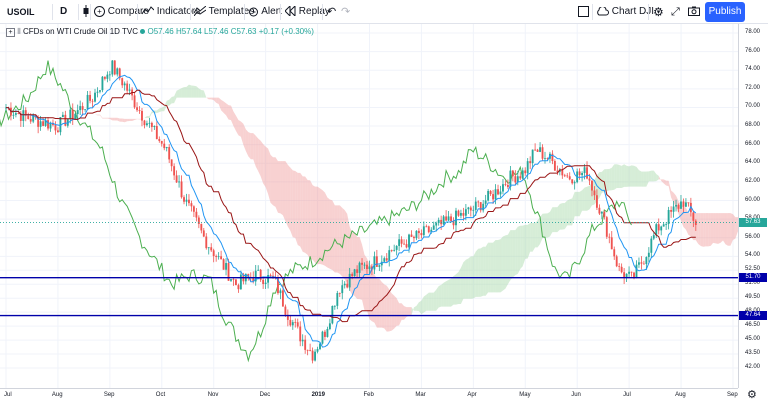 The image size is (768, 402). What do you see at coordinates (753, 339) in the screenshot?
I see `price-axis-tick-label: 45.00` at bounding box center [753, 339].